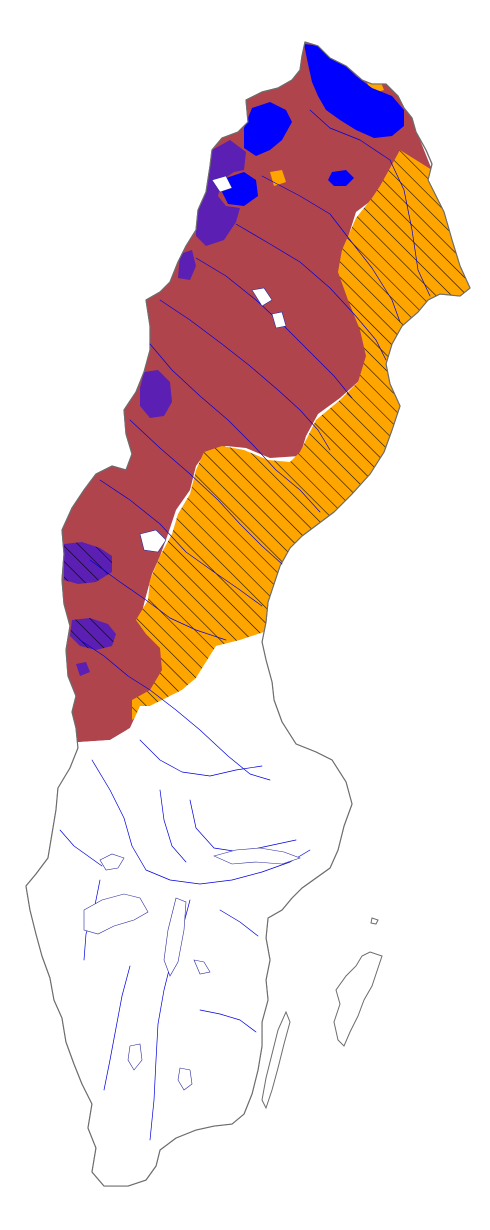  I want to click on oland-island, so click(276, 1060).